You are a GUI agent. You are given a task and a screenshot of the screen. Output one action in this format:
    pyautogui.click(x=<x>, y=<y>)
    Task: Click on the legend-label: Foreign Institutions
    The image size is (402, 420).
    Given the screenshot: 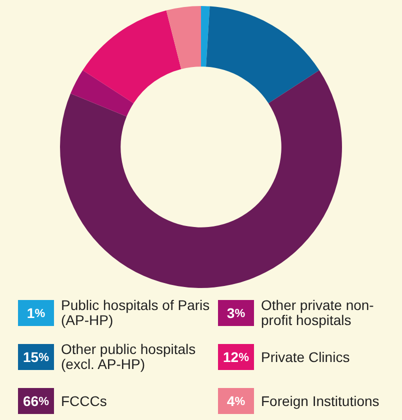 What is the action you would take?
    pyautogui.click(x=320, y=400)
    